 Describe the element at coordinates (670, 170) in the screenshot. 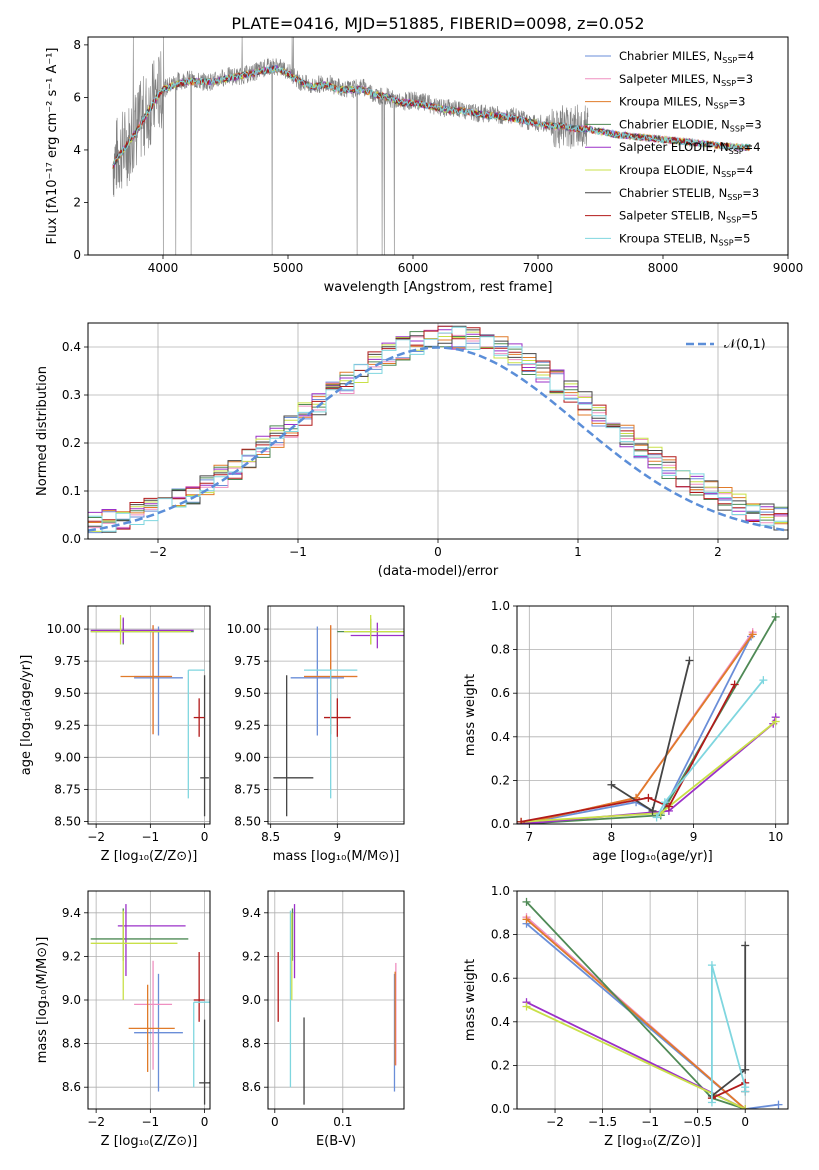

I see `legend-model-name: Kroupa ELODIE, N` at that location.